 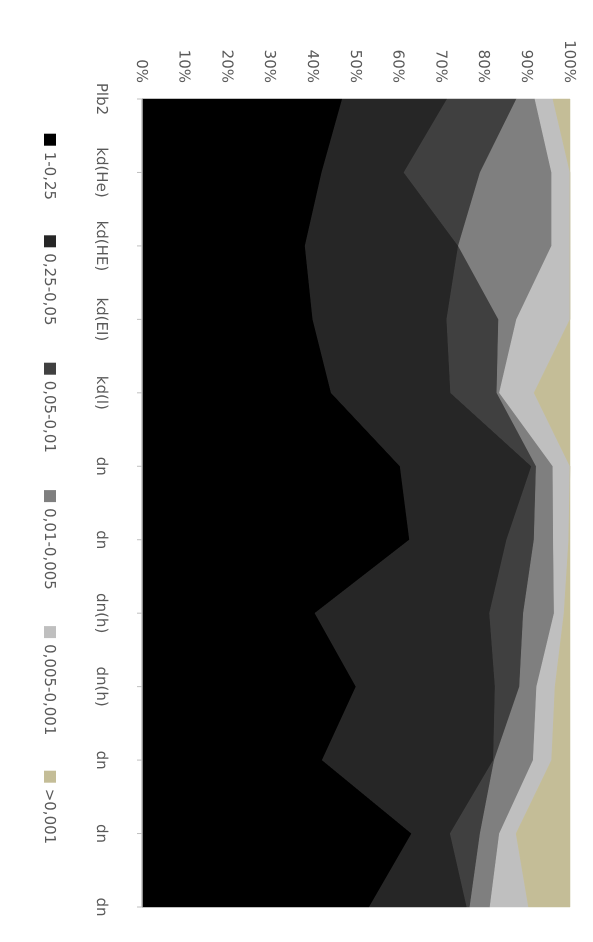 I want to click on x-tick-label: 30%, so click(x=270, y=66).